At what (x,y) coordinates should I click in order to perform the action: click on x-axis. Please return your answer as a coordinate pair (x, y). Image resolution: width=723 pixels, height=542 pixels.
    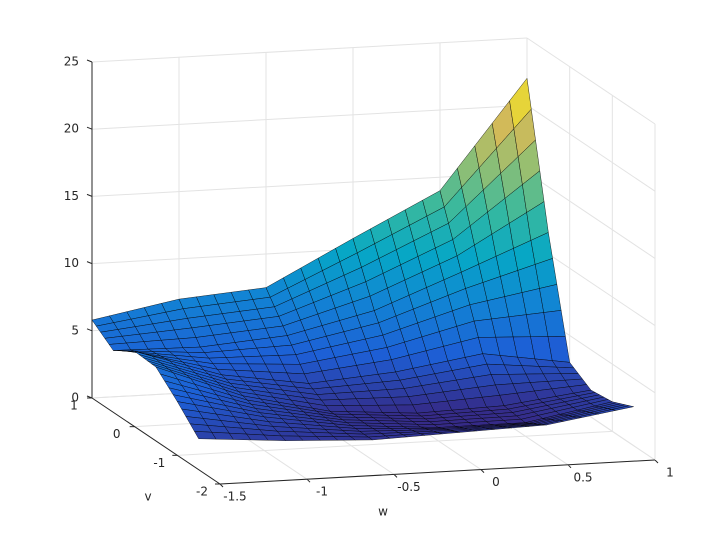
    Looking at the image, I should click on (437, 472).